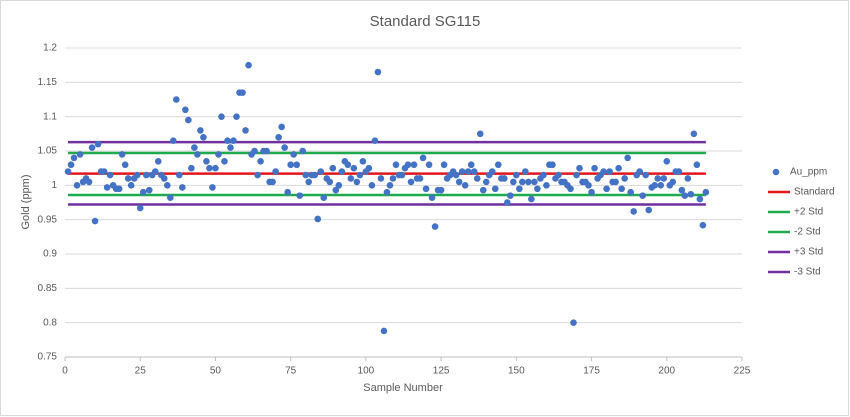  I want to click on y-tick-label: 0.95, so click(48, 219).